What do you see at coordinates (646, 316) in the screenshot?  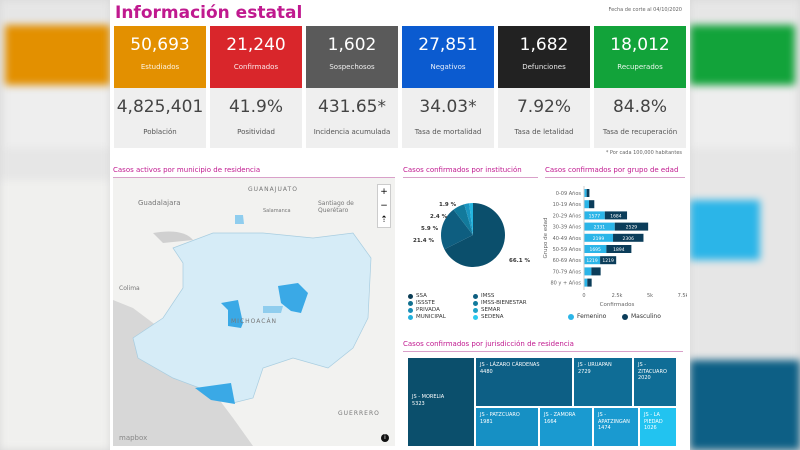 I see `legend-masculino: Masculino` at bounding box center [646, 316].